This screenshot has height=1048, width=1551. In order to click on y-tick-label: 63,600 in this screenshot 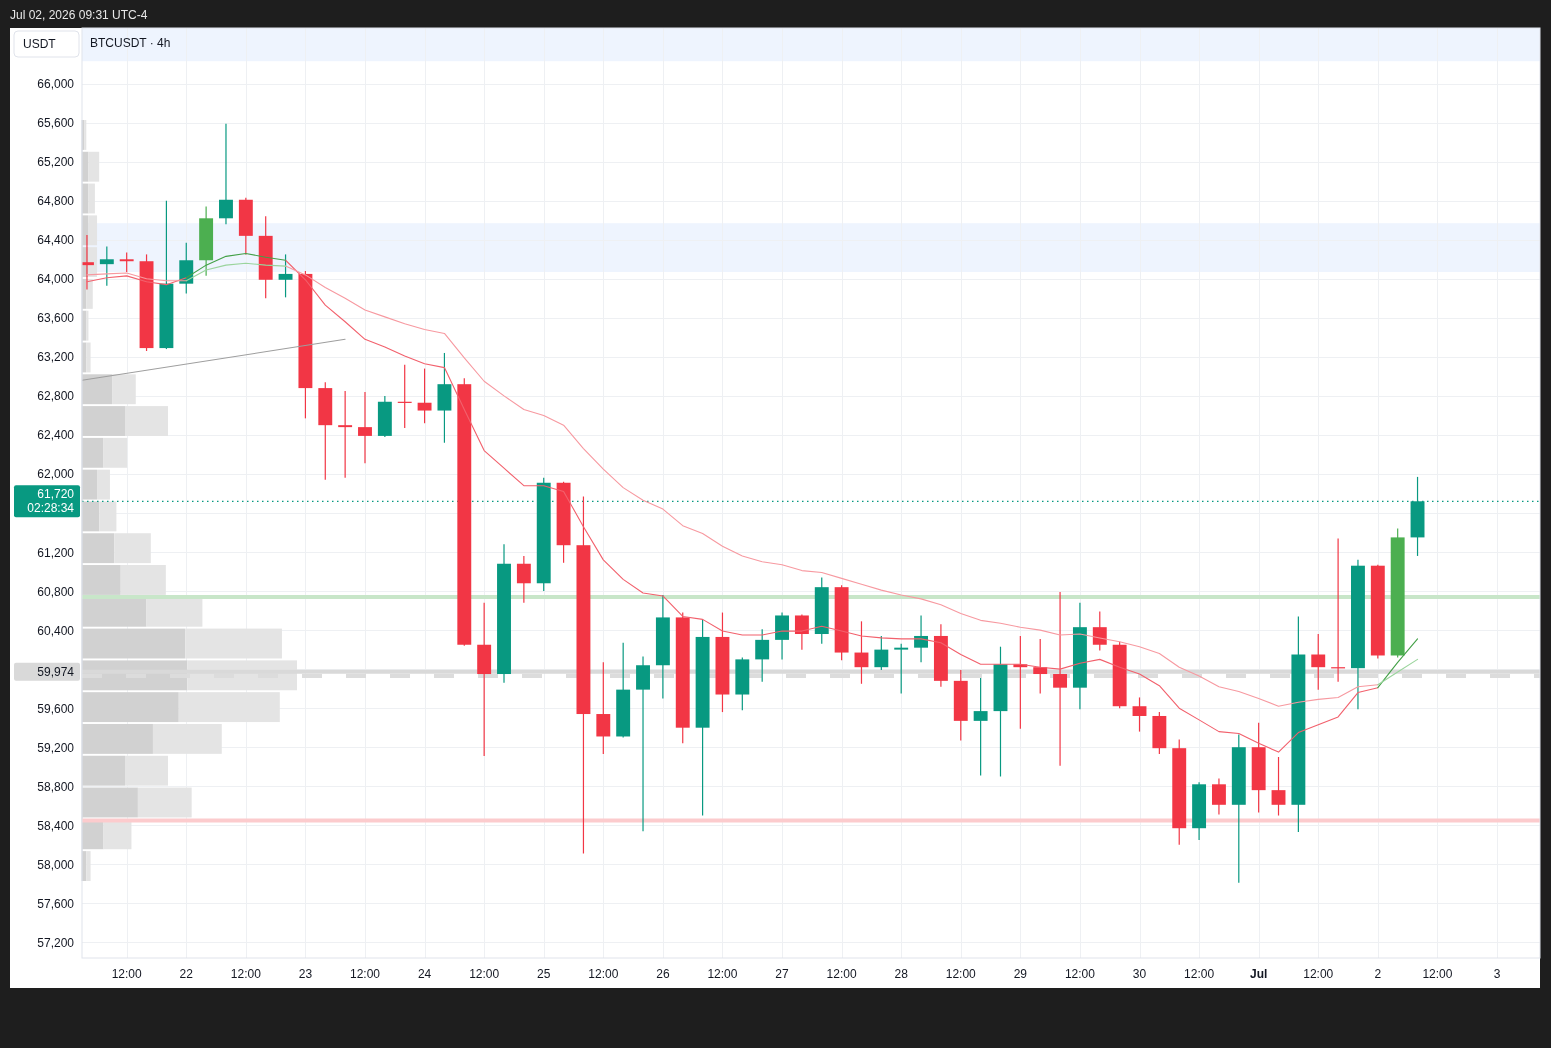, I will do `click(56, 318)`.